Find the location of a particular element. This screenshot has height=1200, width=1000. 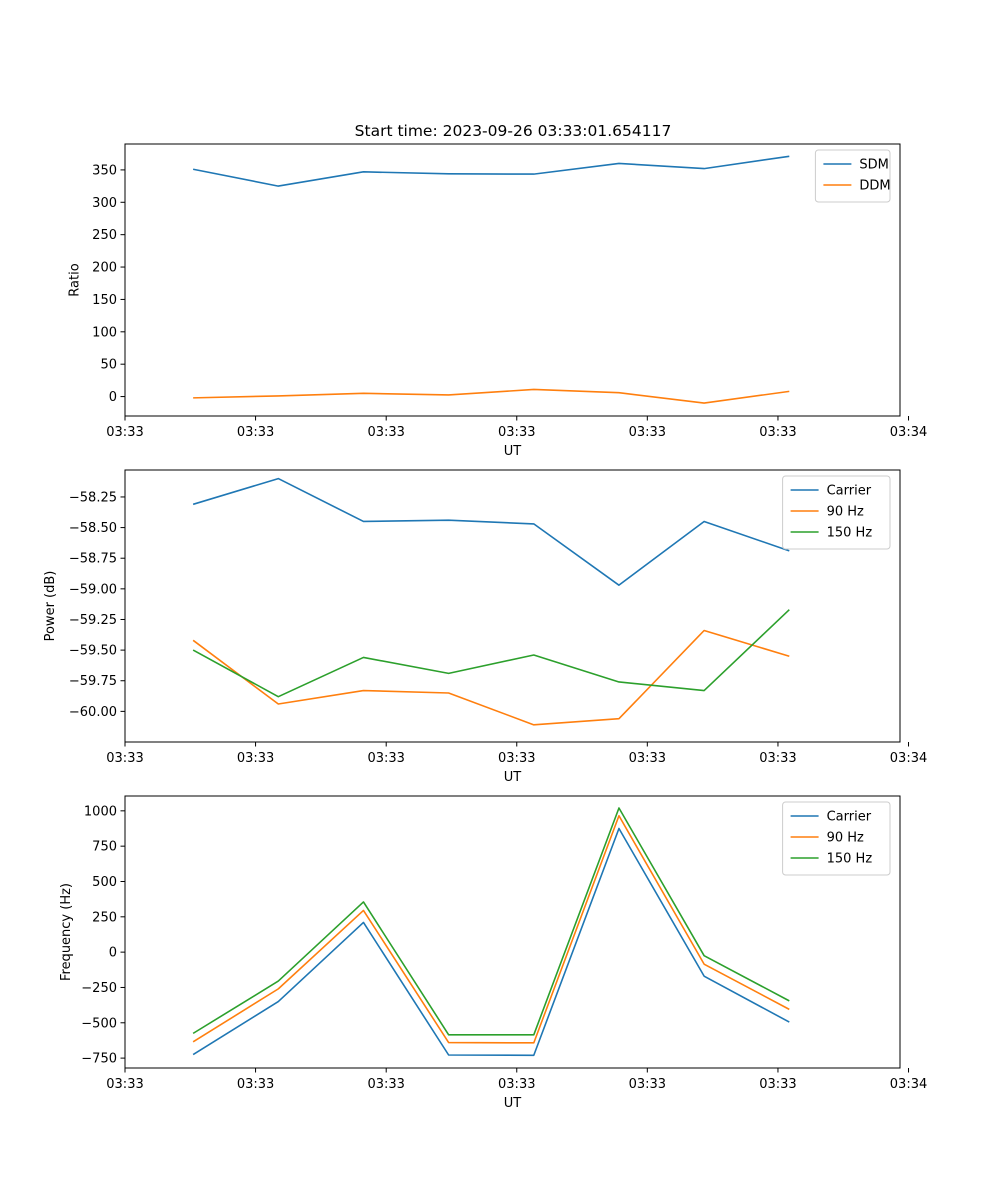

y-tick-label: 100 is located at coordinates (104, 332).